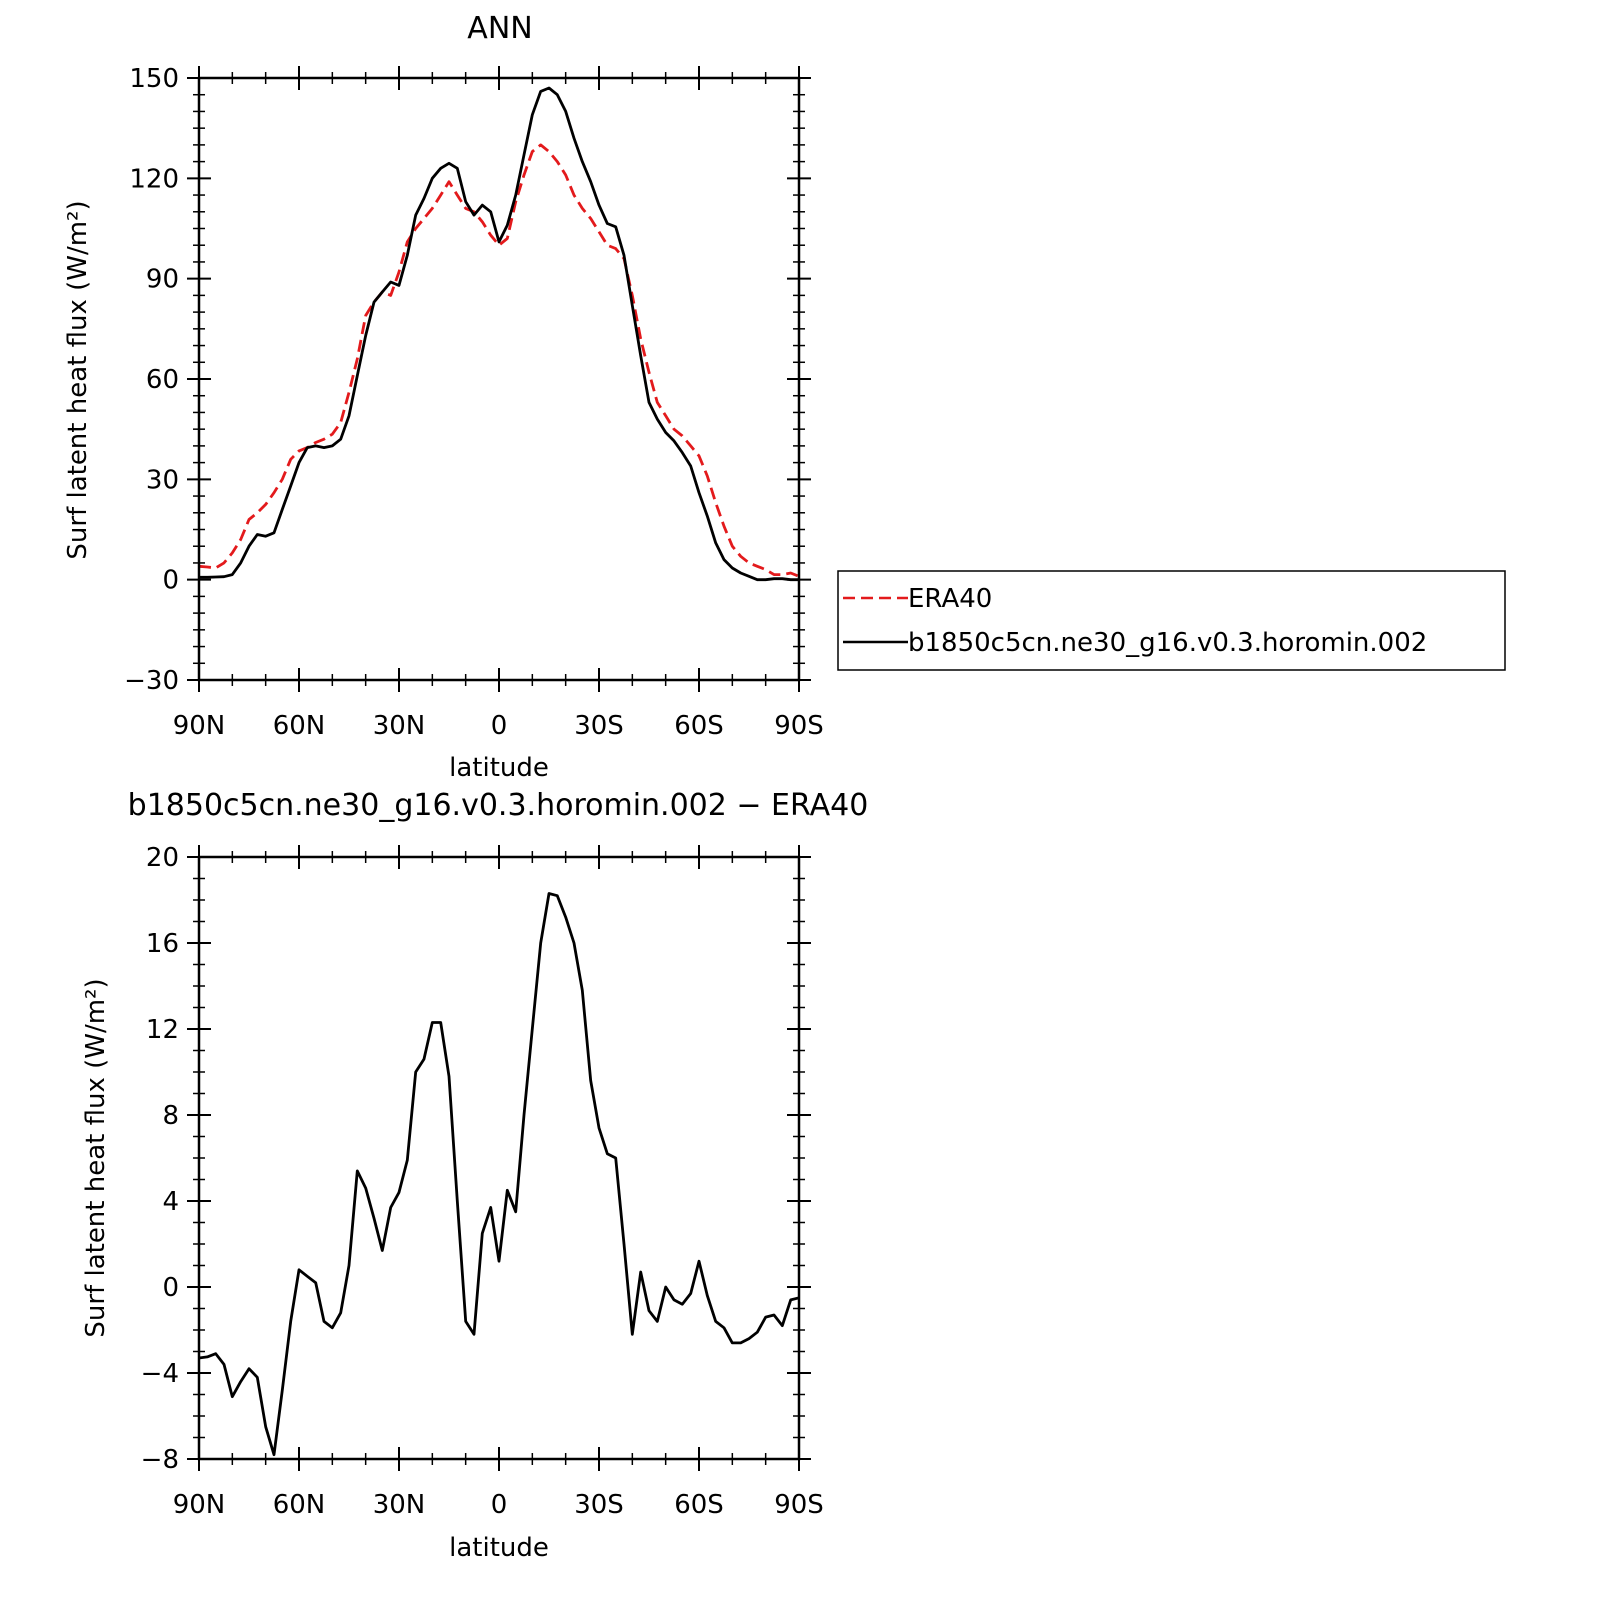  Describe the element at coordinates (1167, 643) in the screenshot. I see `legend-label-model: b1850c5cn.ne30_g16.v0.3.horomin.002` at that location.